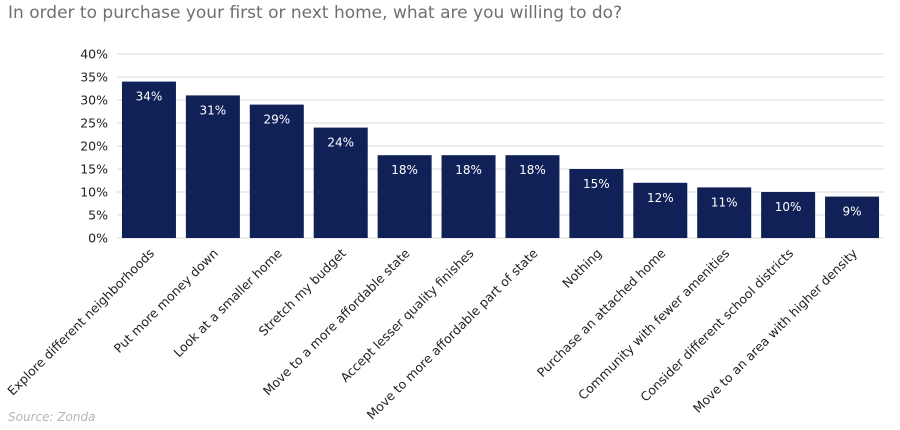 This screenshot has width=900, height=430. I want to click on data-label: 29%, so click(276, 120).